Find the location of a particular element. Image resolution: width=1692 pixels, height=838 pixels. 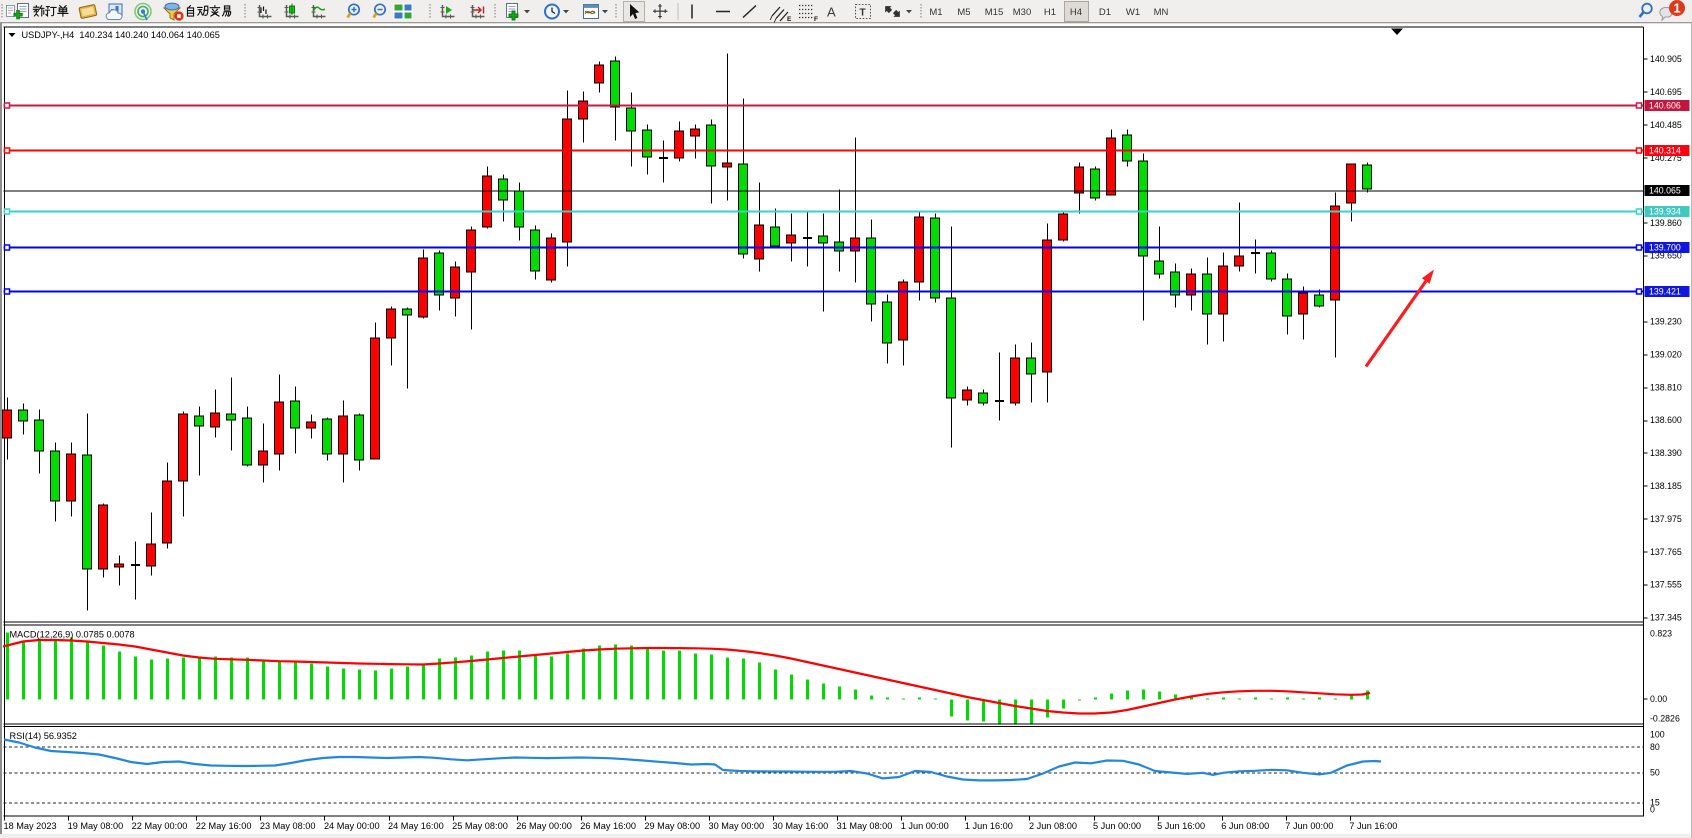

svg-text: 22 May 16:00 is located at coordinates (224, 826).